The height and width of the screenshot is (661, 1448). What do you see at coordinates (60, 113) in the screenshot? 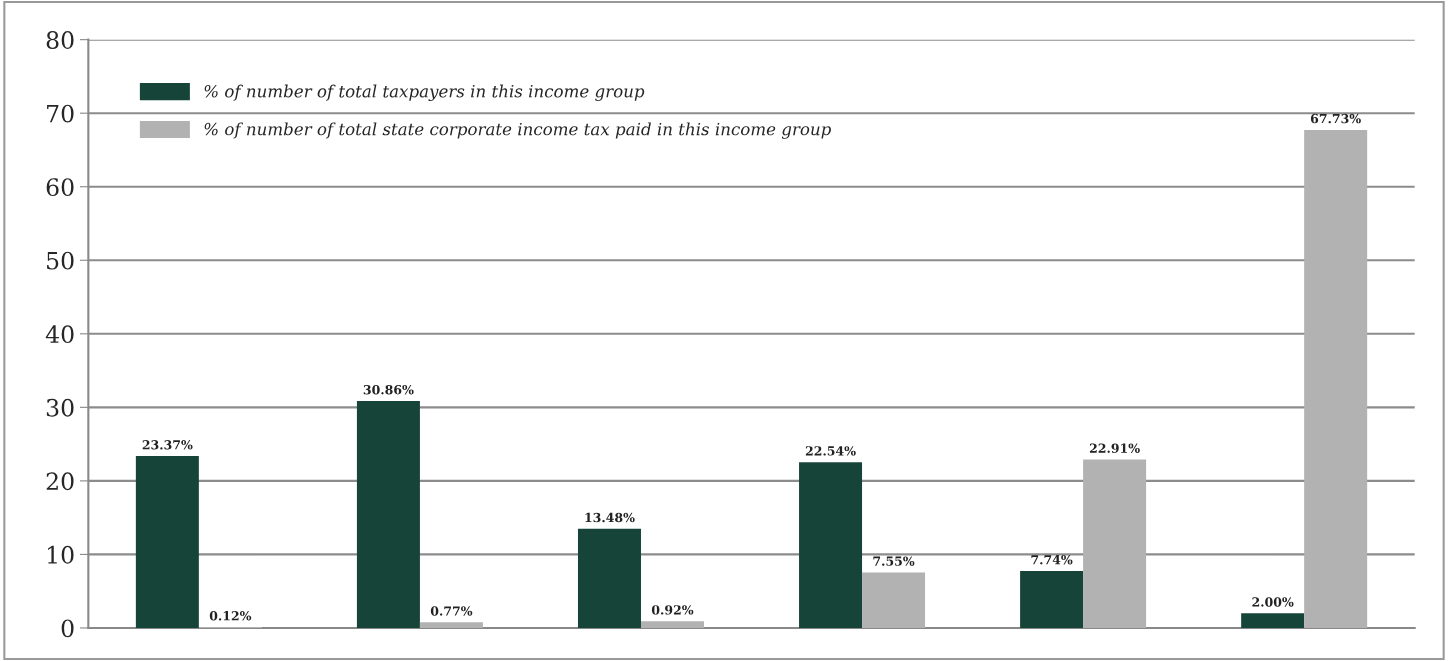
I see `y-tick-label: 70` at bounding box center [60, 113].